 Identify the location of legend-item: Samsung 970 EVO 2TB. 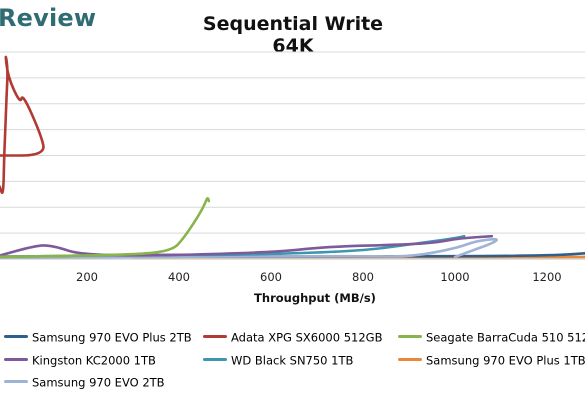
(84, 382).